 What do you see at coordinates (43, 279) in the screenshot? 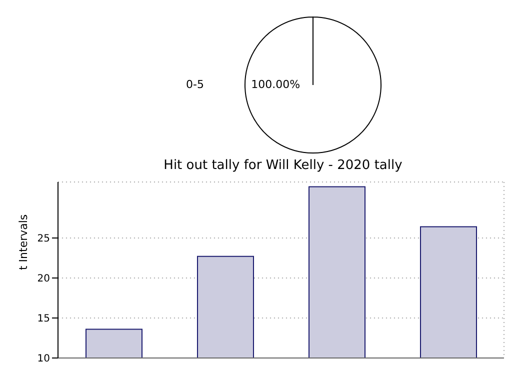
I see `y-tick-label: 20` at bounding box center [43, 279].